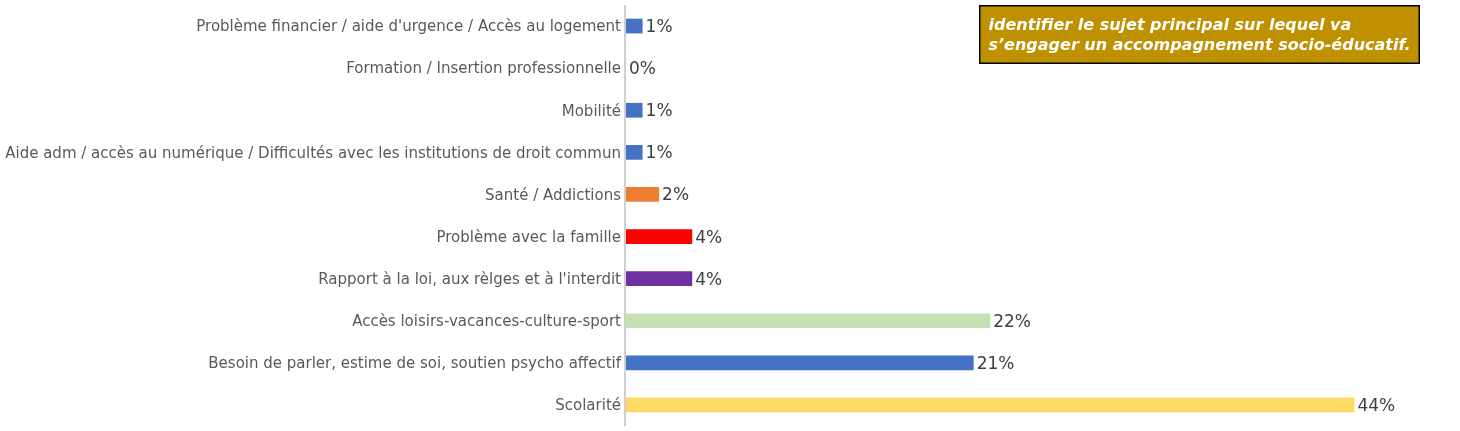 This screenshot has height=431, width=1460. What do you see at coordinates (409, 26) in the screenshot?
I see `y-tick-label: Problème financier / aide d'urgence / Accès au logement` at bounding box center [409, 26].